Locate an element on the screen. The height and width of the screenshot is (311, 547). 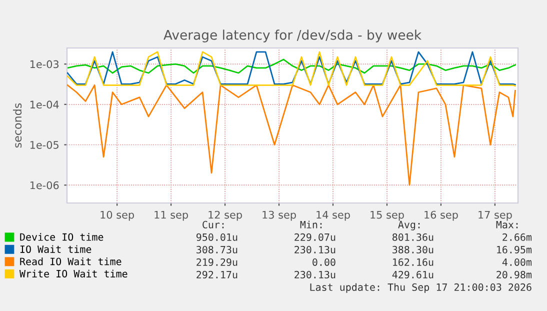
text: 801.36u is located at coordinates (413, 237).